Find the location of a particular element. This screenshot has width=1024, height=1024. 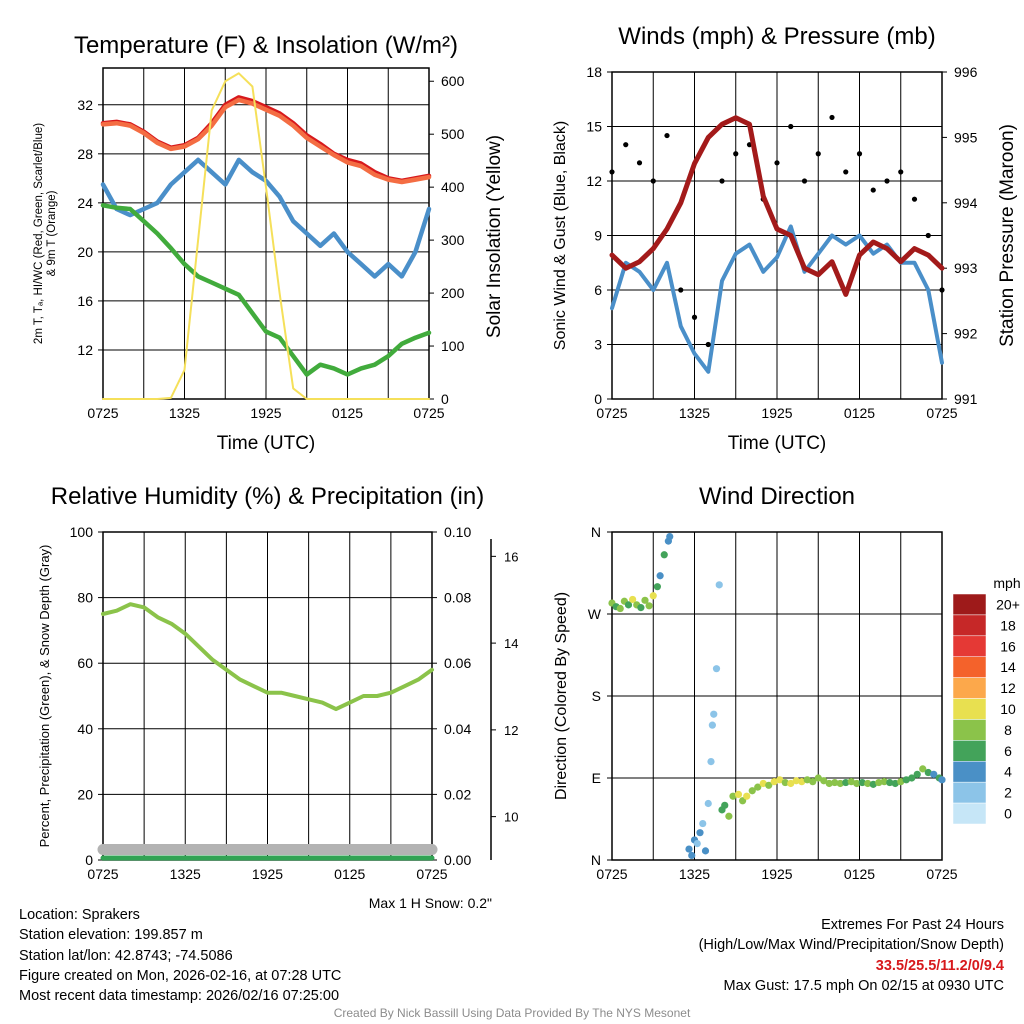

y-tick-label: W is located at coordinates (595, 614).